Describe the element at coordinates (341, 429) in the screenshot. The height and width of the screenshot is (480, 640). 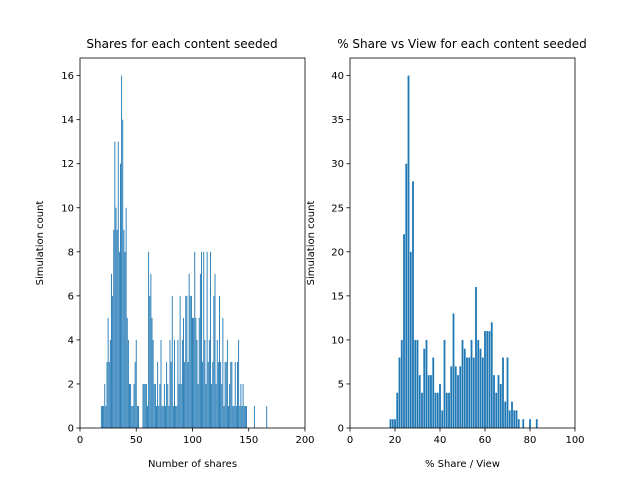
I see `y-tick-label: 0` at that location.